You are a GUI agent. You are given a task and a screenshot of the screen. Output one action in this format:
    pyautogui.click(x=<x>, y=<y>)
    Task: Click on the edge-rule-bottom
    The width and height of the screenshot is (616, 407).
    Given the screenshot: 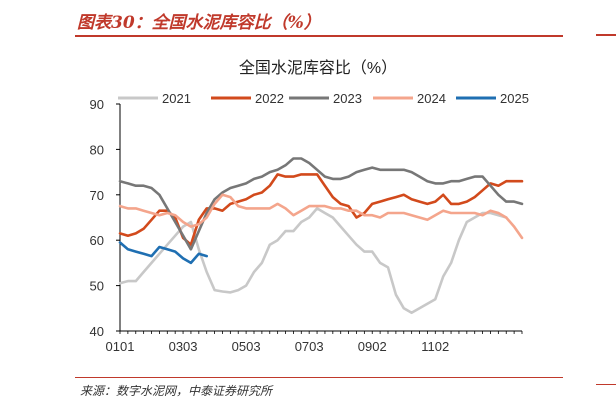 What is the action you would take?
    pyautogui.click(x=606, y=384)
    